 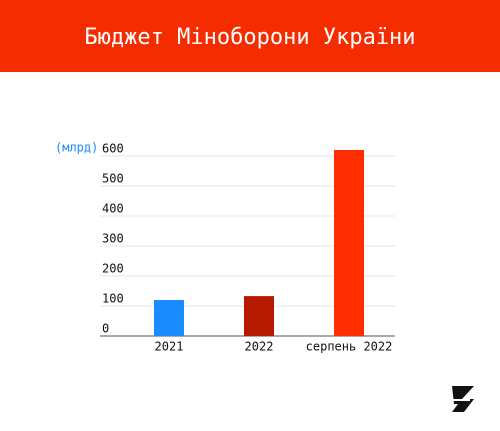 I want to click on logo, so click(x=462, y=399).